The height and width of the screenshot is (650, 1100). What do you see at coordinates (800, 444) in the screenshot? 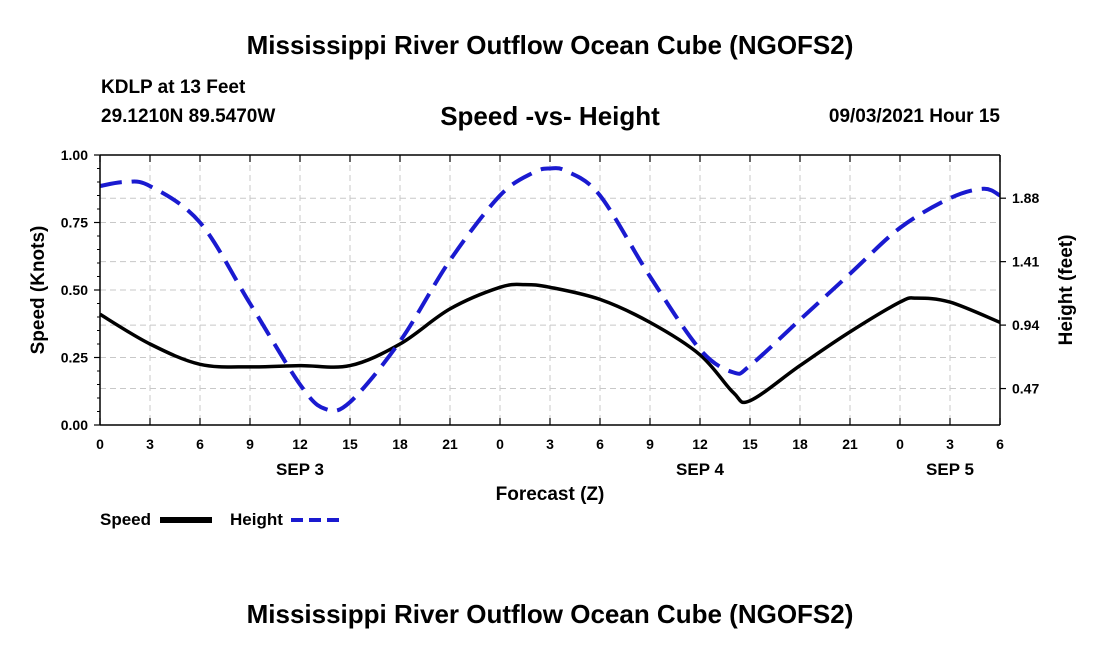
I see `x-tick-label-14: 18` at bounding box center [800, 444].